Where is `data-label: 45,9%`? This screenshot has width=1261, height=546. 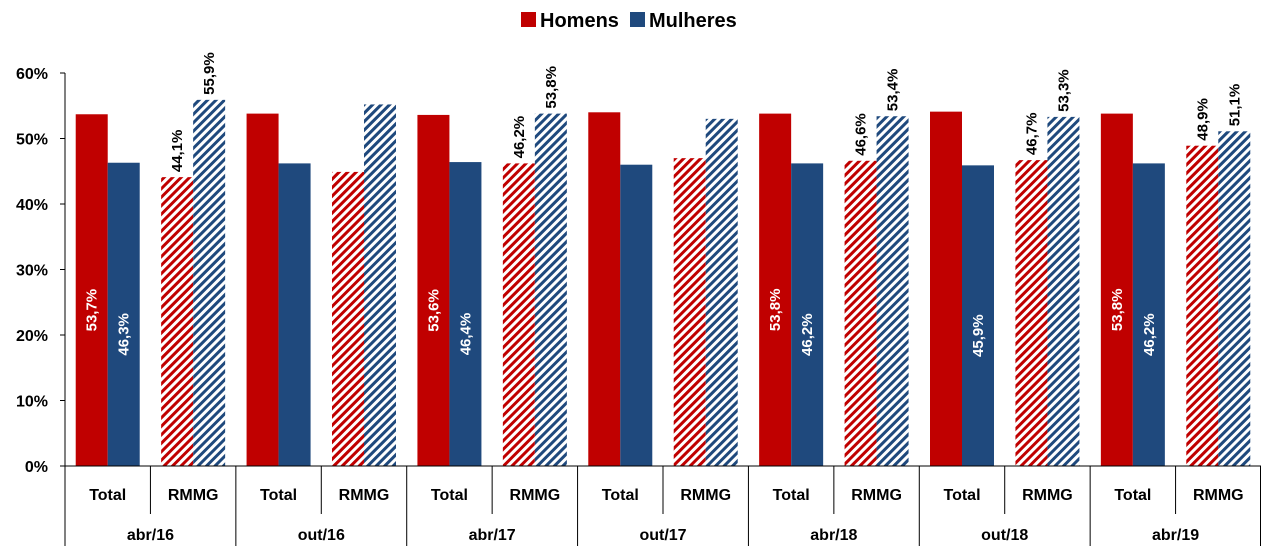
data-label: 45,9% is located at coordinates (978, 335).